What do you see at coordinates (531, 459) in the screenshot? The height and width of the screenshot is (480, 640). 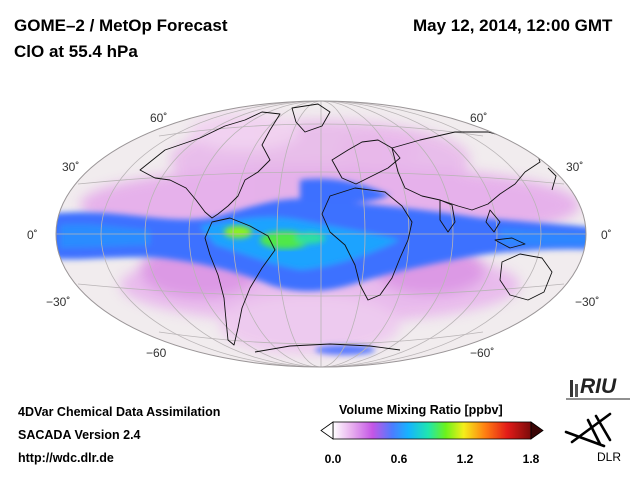 I see `colorbar-tick: 1.8` at bounding box center [531, 459].